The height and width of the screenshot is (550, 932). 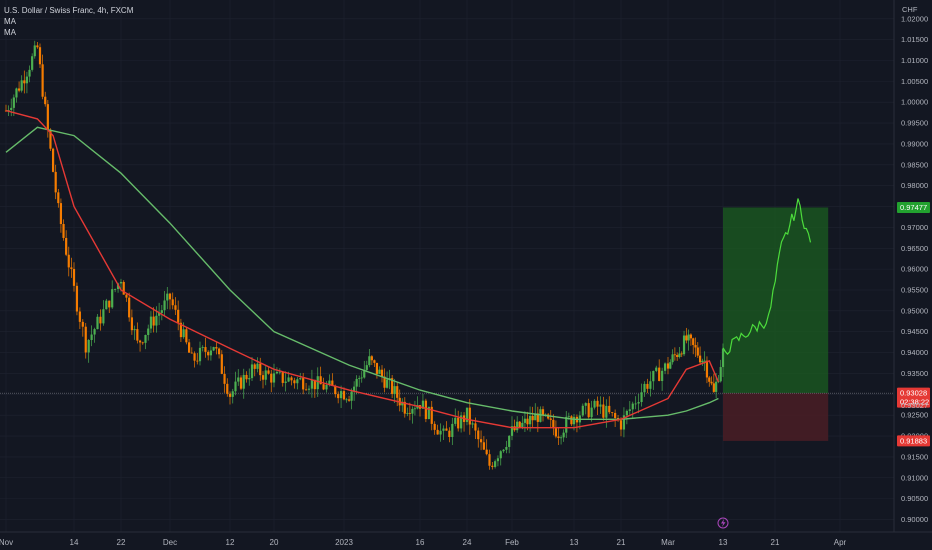 What do you see at coordinates (914, 81) in the screenshot?
I see `price-tick-label: 1.00500` at bounding box center [914, 81].